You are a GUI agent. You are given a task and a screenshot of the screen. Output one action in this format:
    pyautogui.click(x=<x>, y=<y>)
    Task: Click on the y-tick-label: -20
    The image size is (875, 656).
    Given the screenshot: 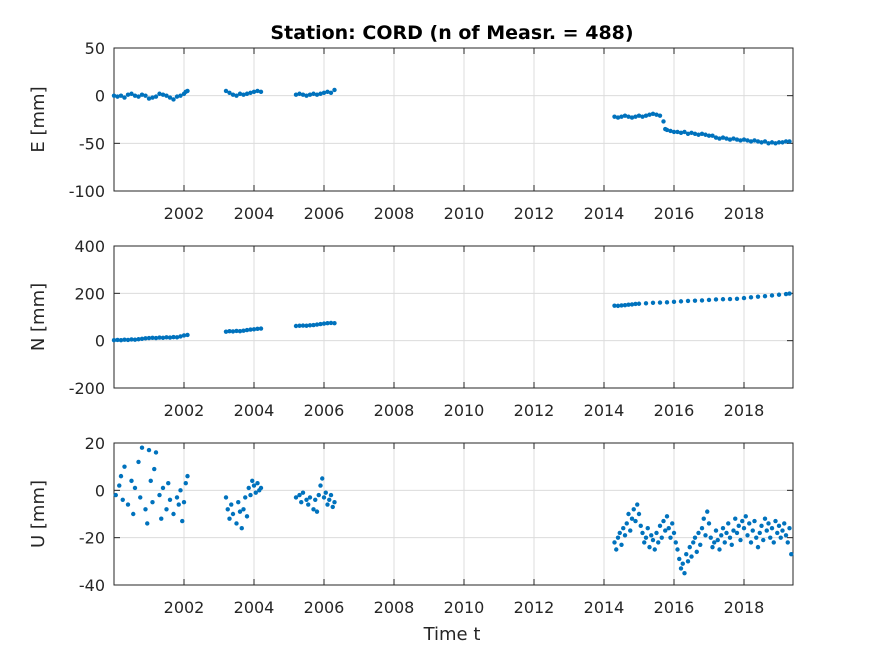 What is the action you would take?
    pyautogui.click(x=92, y=538)
    